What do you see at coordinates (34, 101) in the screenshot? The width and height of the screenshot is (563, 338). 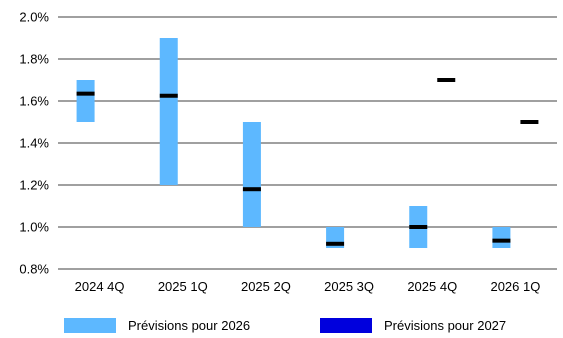 I see `y-tick-label: 1.6%` at bounding box center [34, 101].